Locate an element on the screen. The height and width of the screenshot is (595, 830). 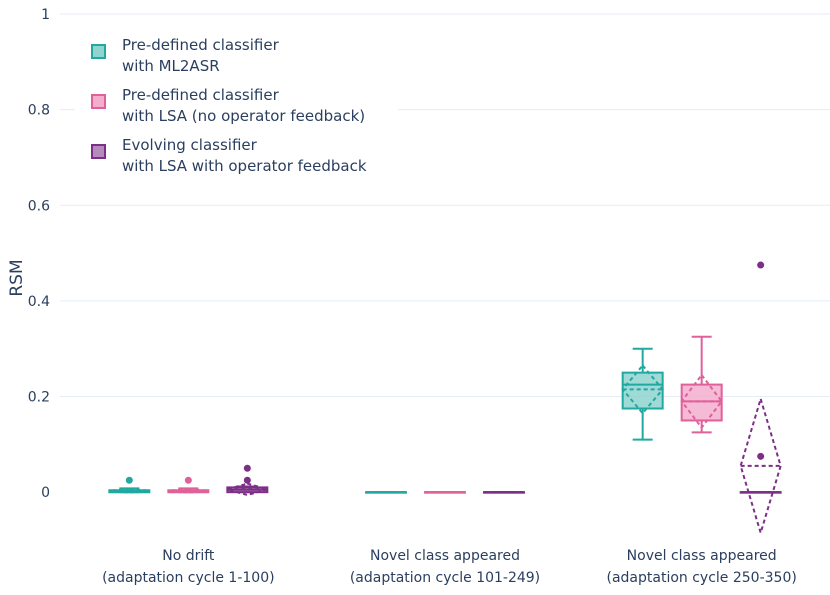
y-tick-label: 0.2 is located at coordinates (39, 398).